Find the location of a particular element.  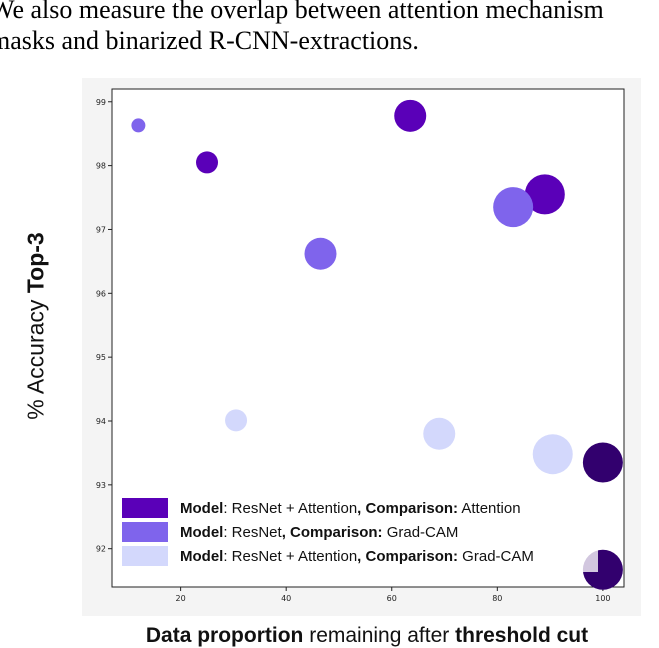

y-axis-label-text: % Accuracy is located at coordinates (35, 356).